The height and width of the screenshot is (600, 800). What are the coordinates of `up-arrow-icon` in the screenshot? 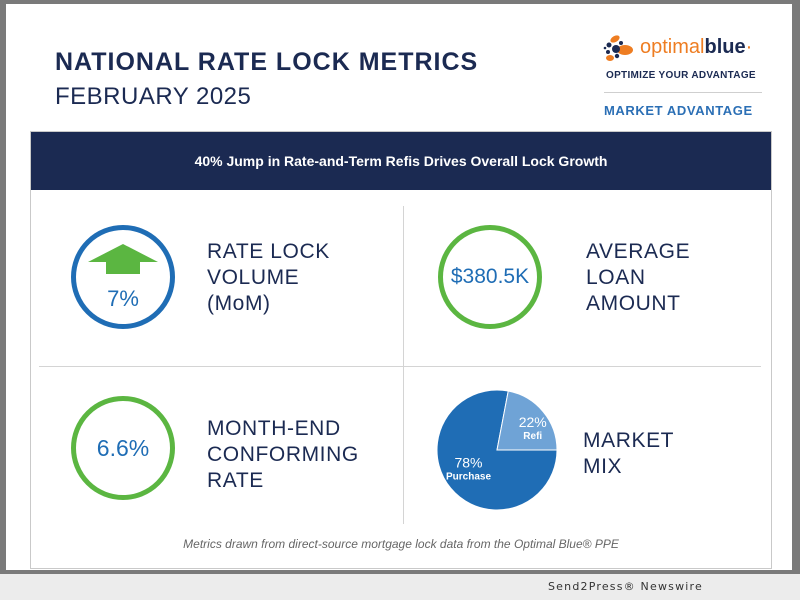 It's located at (123, 259).